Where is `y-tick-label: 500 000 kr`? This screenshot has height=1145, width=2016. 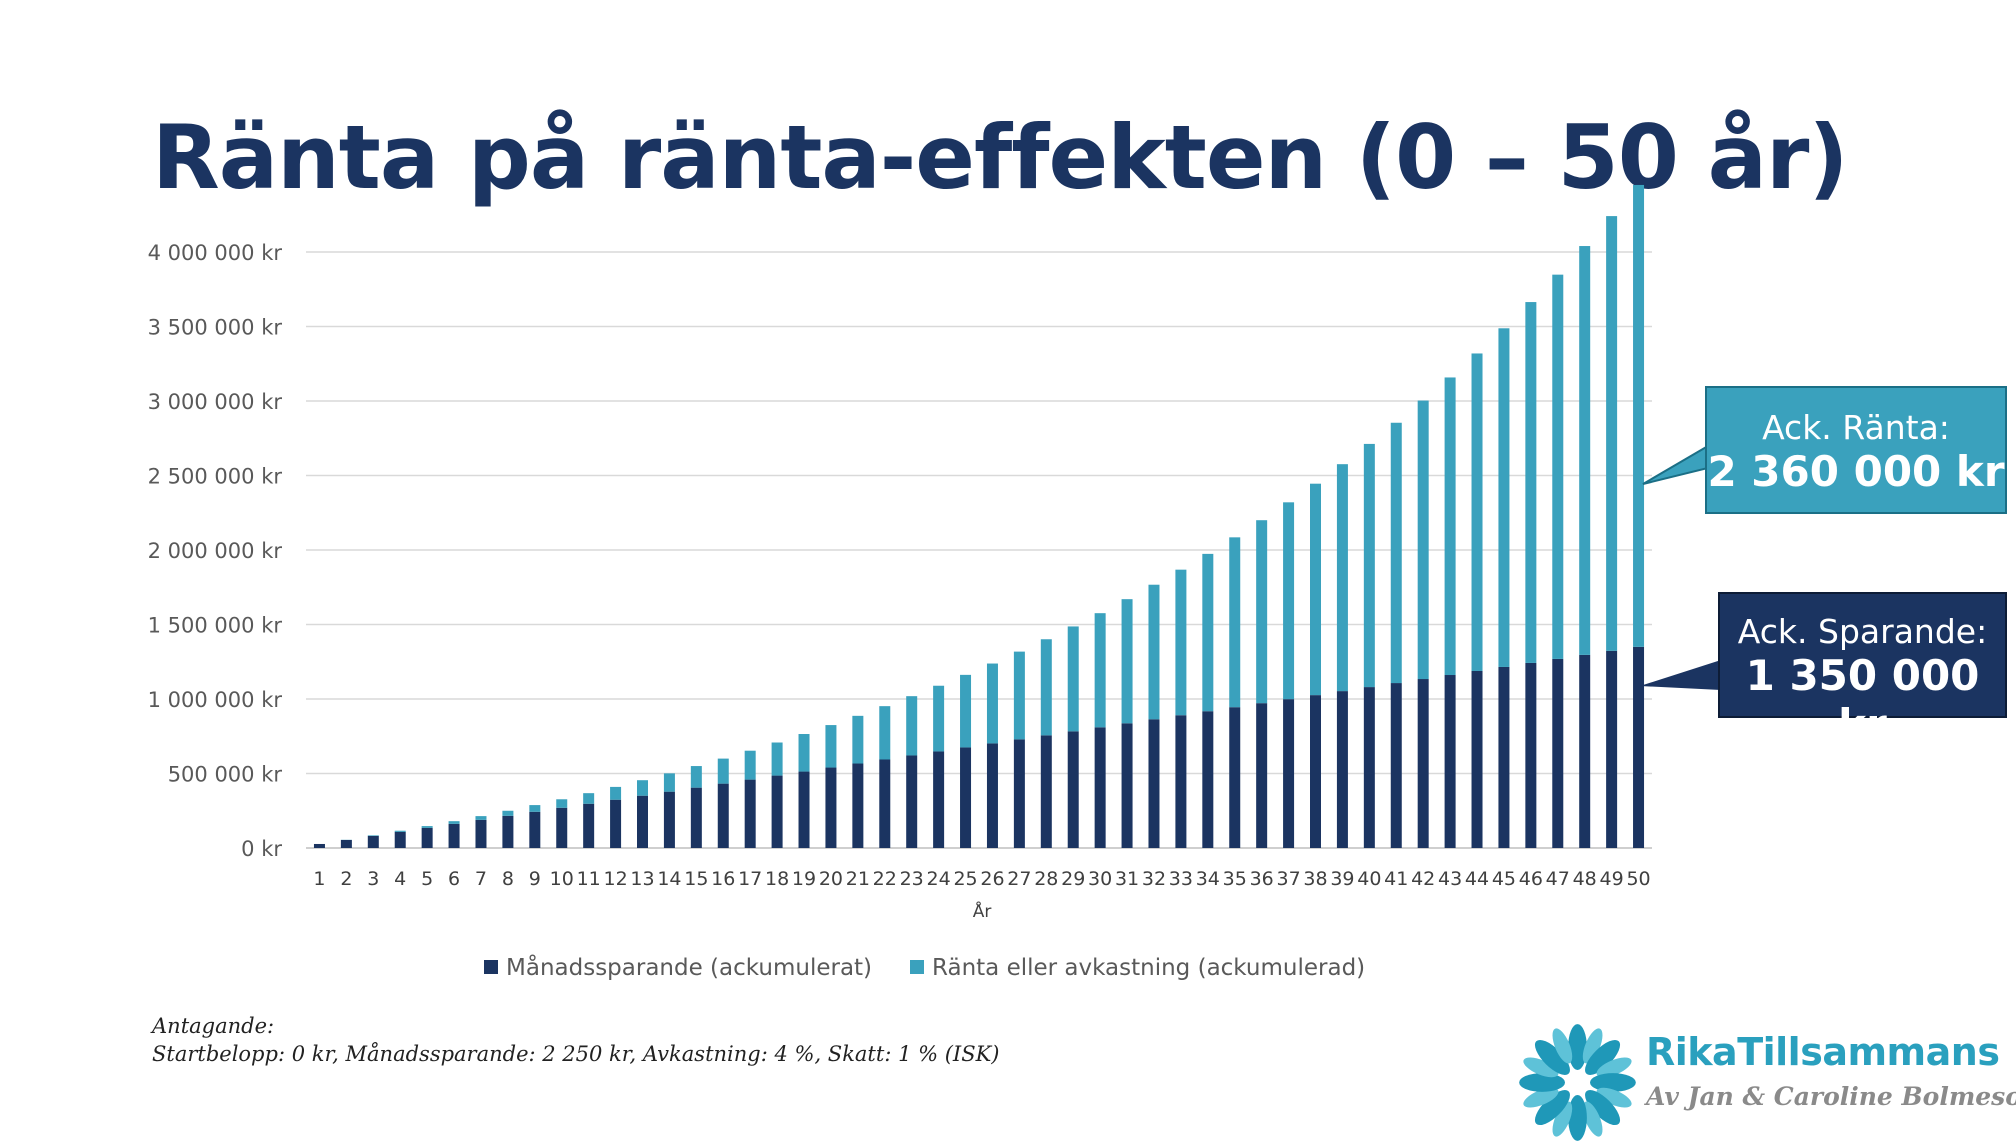
y-tick-label: 500 000 kr is located at coordinates (225, 775).